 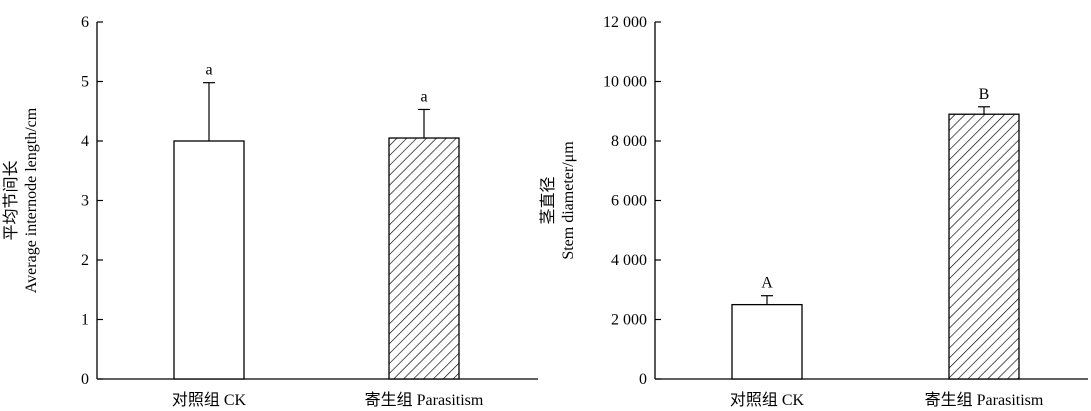 I want to click on y-axis-label-en: Average internode length/cm, so click(x=31, y=200).